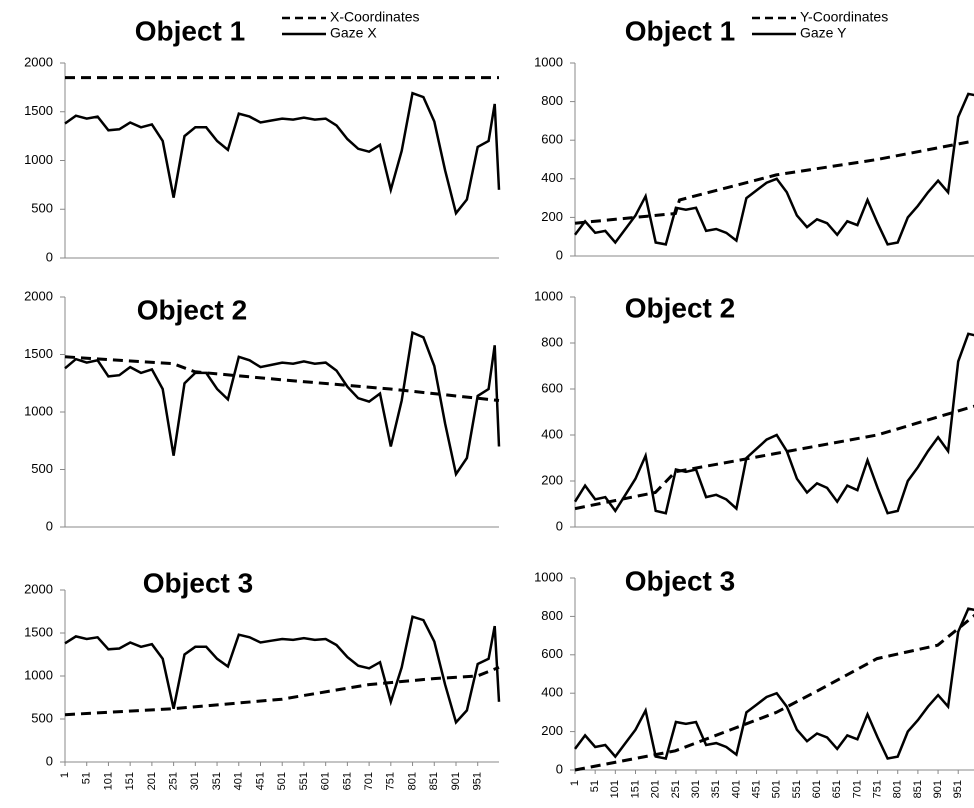  I want to click on legend-label: Y-Coordinates, so click(844, 17).